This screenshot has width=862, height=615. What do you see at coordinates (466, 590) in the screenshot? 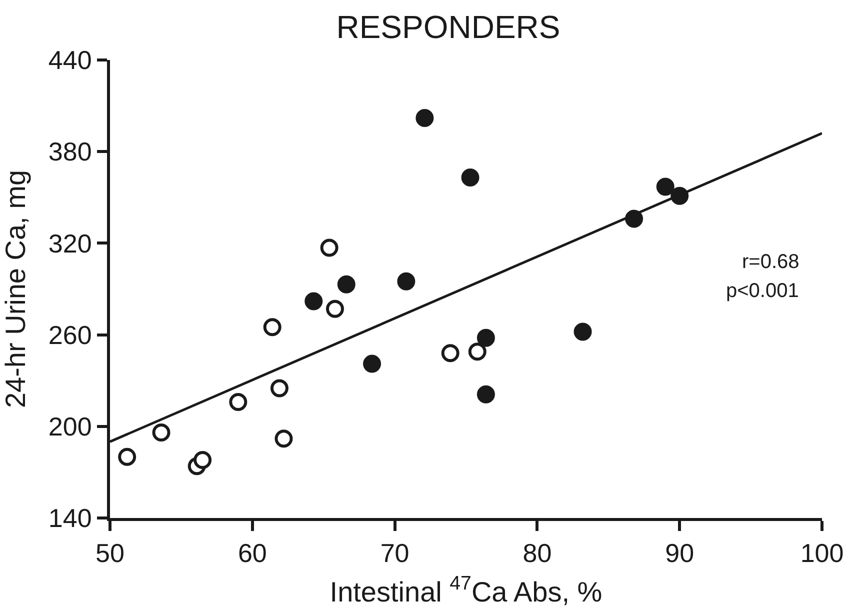
I see `x-axis-title: Intestinal $^{47}$Ca Abs, %` at bounding box center [466, 590].